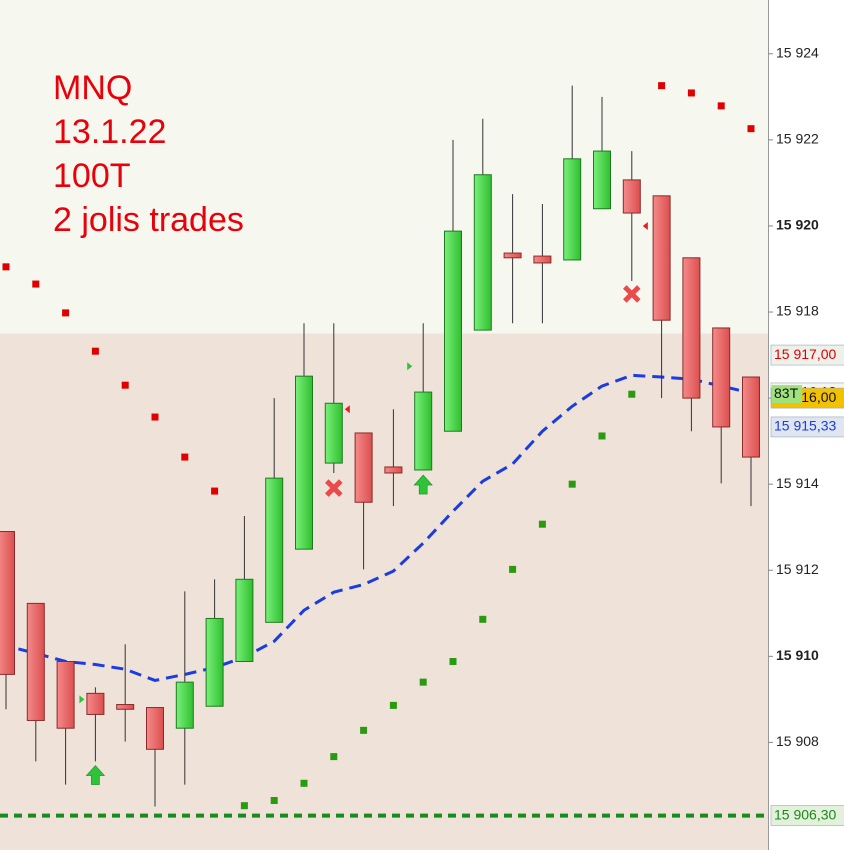 This screenshot has width=844, height=850. I want to click on y-tick-label: 15 924, so click(797, 53).